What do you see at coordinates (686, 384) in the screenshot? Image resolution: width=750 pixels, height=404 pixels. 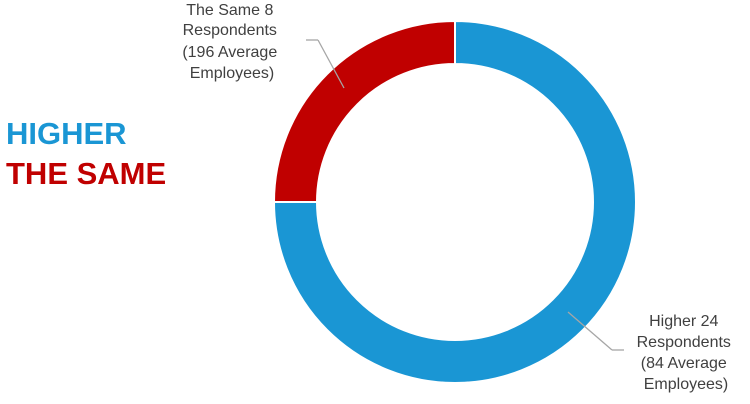 I see `data-label-higher-line-4: Employees)` at bounding box center [686, 384].